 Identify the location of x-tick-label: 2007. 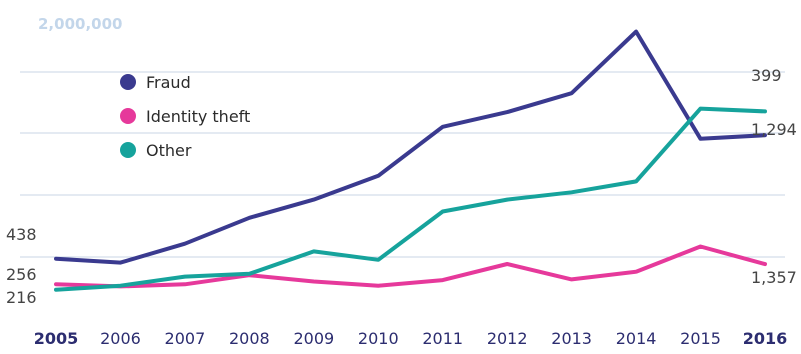
(185, 338).